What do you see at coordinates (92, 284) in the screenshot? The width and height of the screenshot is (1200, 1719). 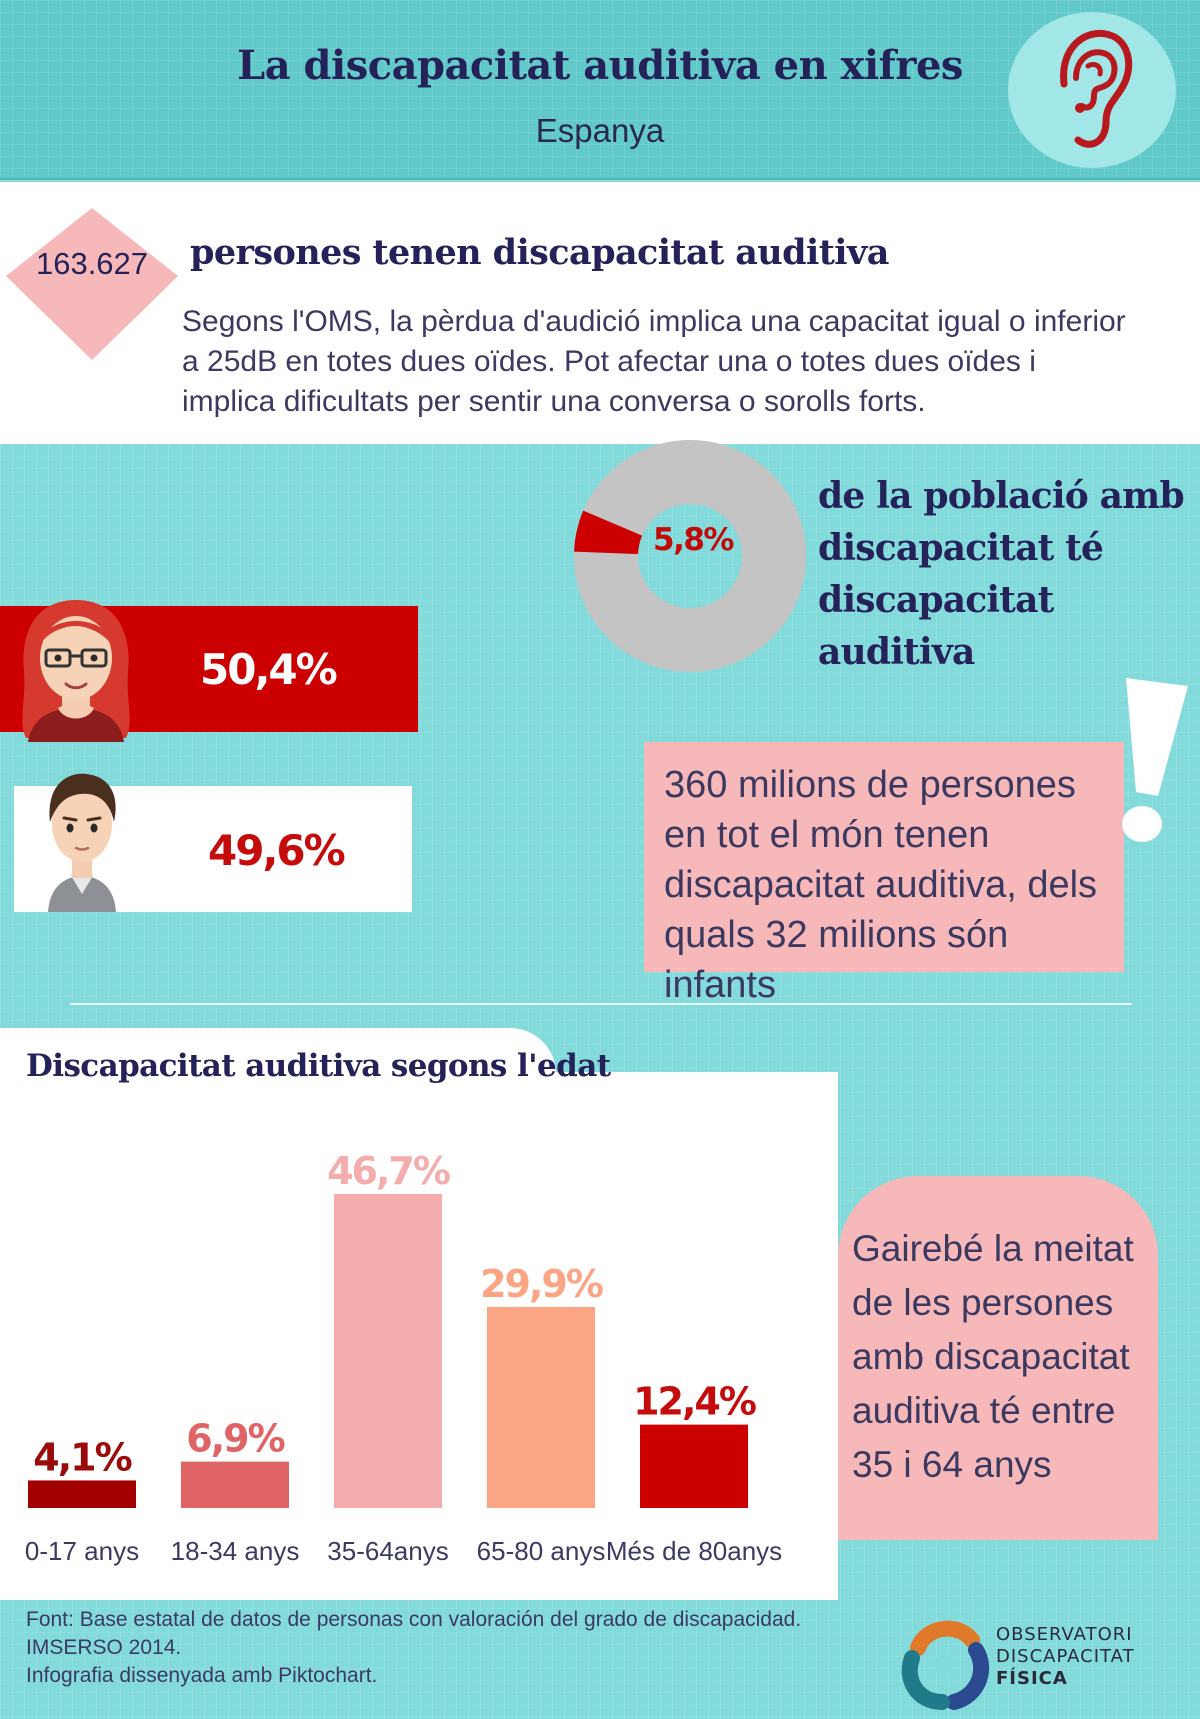 I see `count-diamond-shape` at bounding box center [92, 284].